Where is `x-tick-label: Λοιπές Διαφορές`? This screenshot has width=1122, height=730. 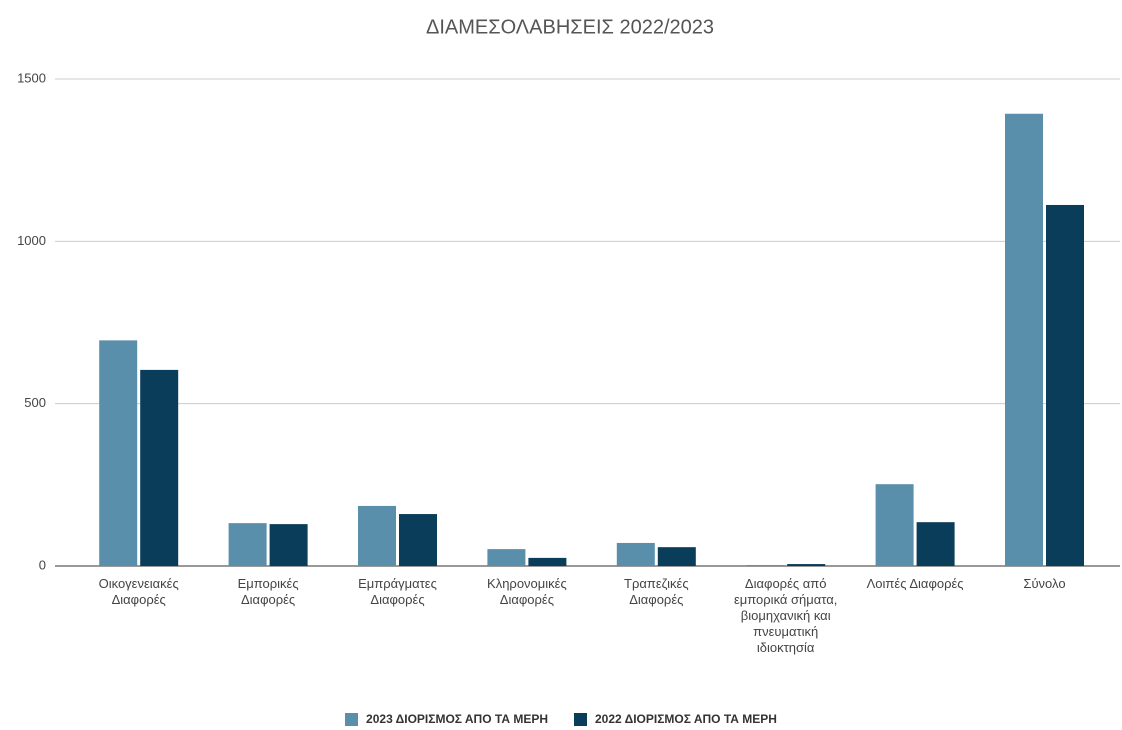 x-tick-label: Λοιπές Διαφορές is located at coordinates (915, 583).